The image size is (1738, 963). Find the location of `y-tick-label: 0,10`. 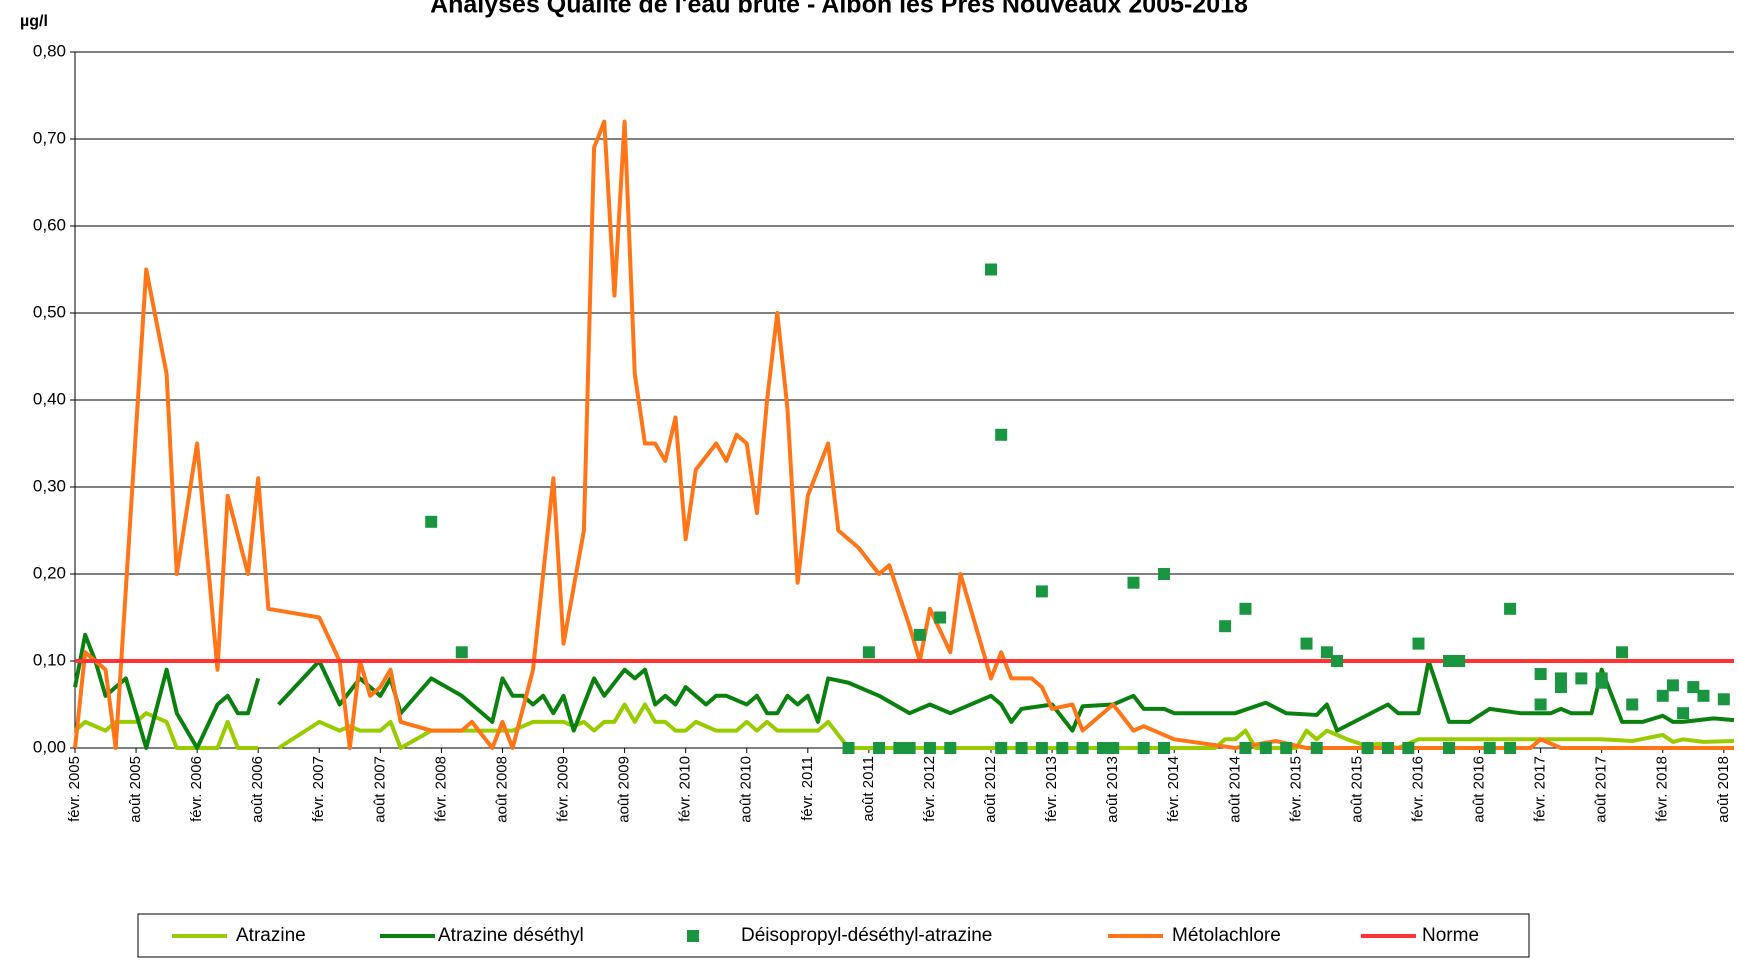

y-tick-label: 0,10 is located at coordinates (49, 659).